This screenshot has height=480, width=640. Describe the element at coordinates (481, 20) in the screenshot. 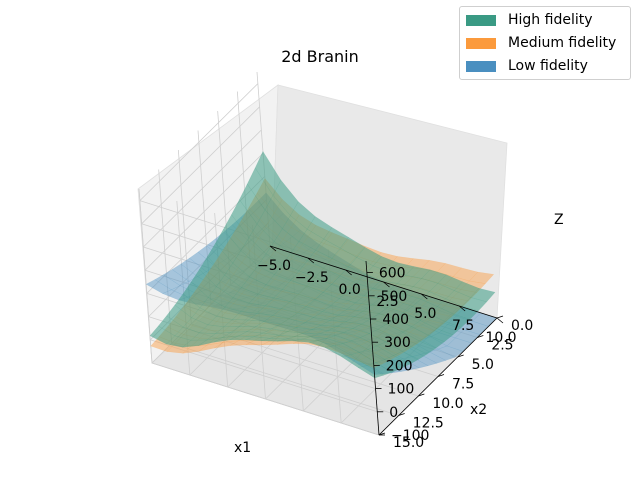

I see `legend-swatch-high` at that location.